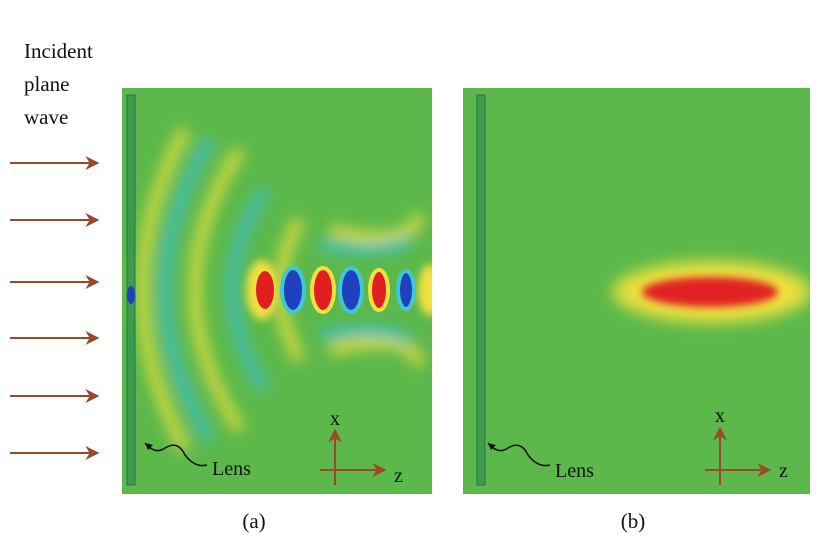  Describe the element at coordinates (55, 308) in the screenshot. I see `incident-arrows` at that location.